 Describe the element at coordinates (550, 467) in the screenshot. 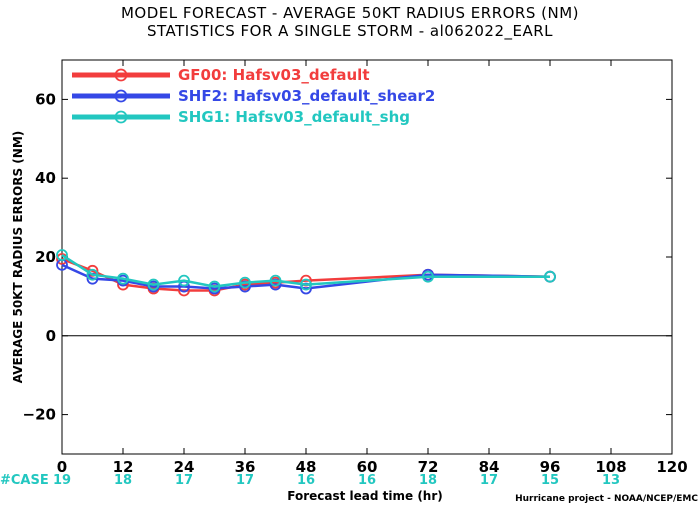

I see `x-tick-label: 96` at that location.